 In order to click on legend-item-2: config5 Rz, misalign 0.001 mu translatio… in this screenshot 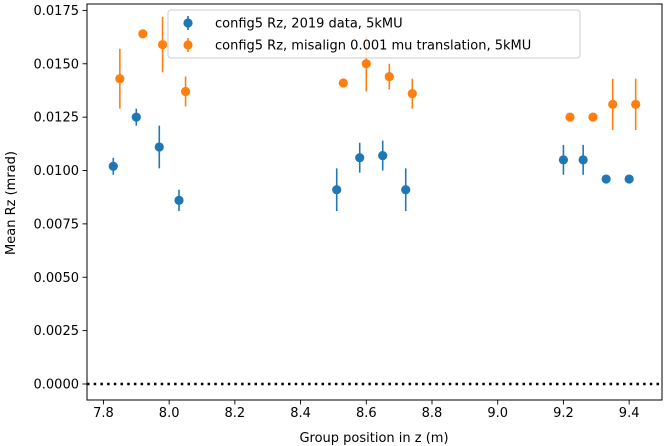, I will do `click(357, 46)`.